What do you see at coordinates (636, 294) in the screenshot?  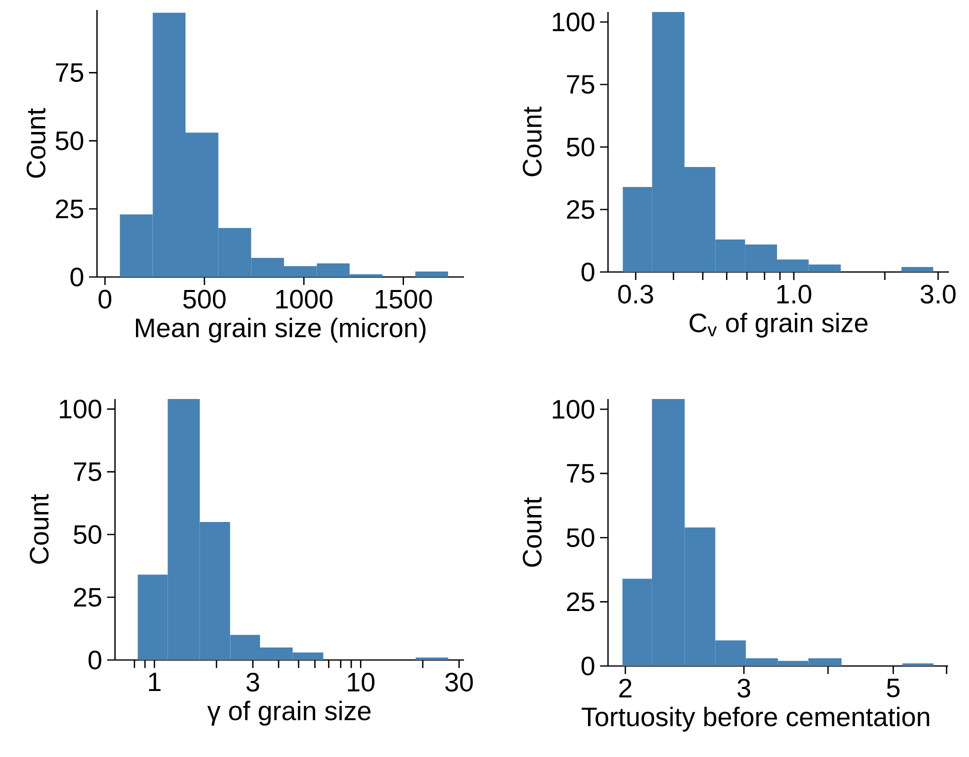 I see `x-tick-label: 0.3` at bounding box center [636, 294].